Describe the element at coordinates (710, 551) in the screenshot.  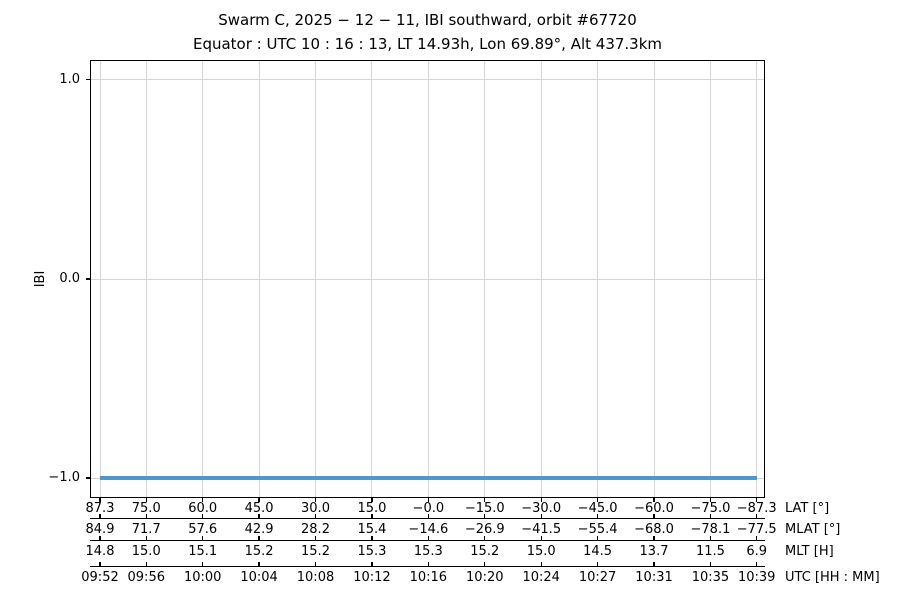
I see `axis-tick-label: 11.5` at that location.